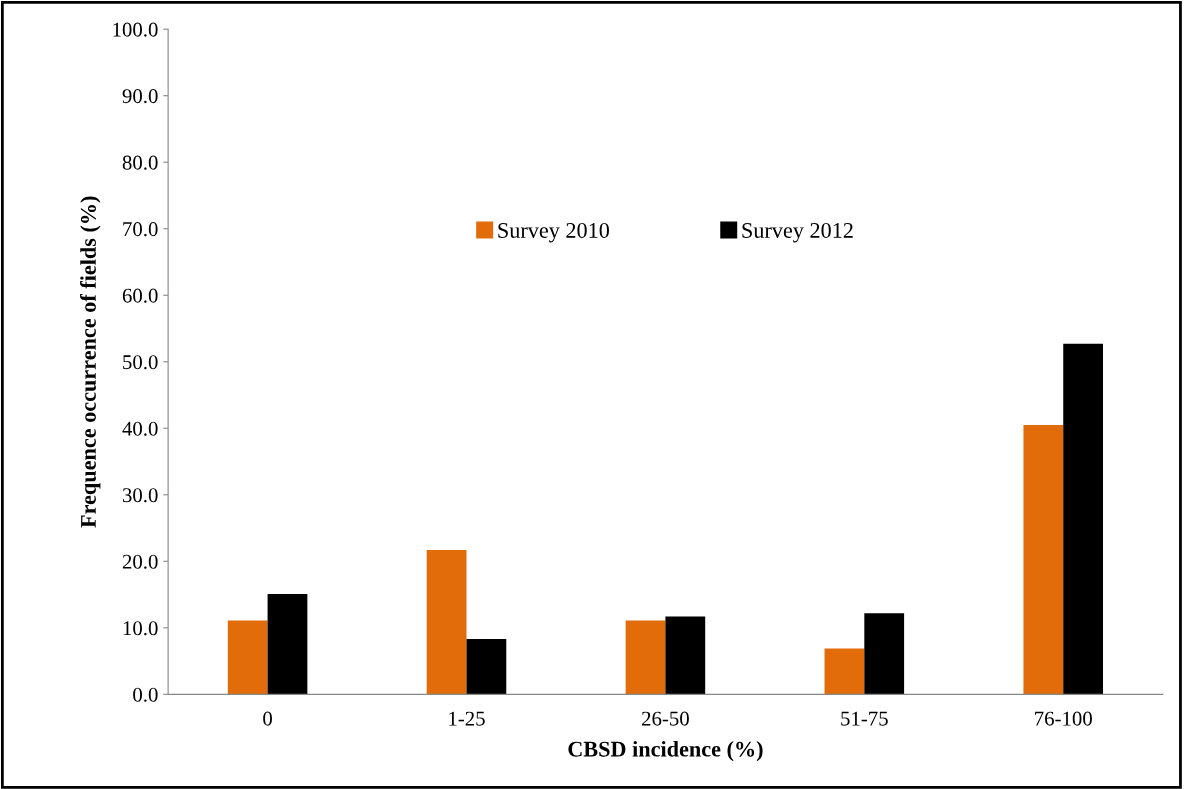 This screenshot has height=789, width=1184. Describe the element at coordinates (665, 751) in the screenshot. I see `x-axis-title: CBSD incidence (%)` at that location.